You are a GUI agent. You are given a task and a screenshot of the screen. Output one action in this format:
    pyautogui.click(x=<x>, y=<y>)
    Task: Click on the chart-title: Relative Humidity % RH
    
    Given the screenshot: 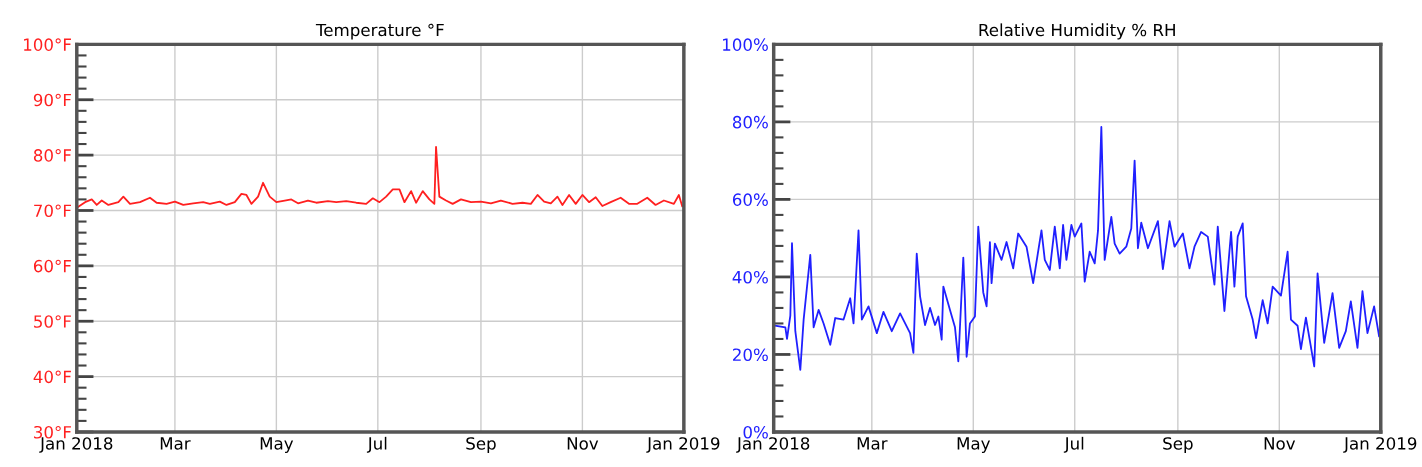 What is the action you would take?
    pyautogui.click(x=1077, y=31)
    